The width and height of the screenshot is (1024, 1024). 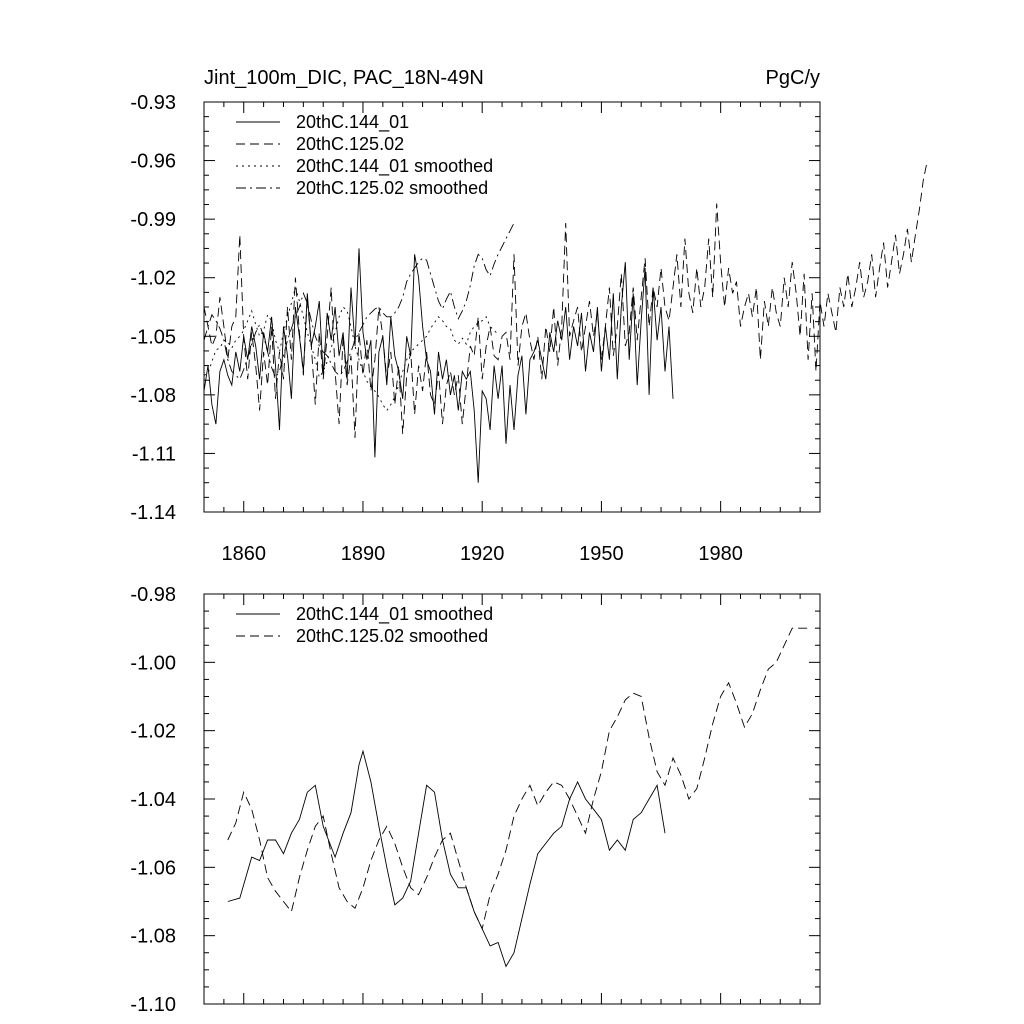 I want to click on top-y-tick-label: -1.14, so click(x=153, y=513).